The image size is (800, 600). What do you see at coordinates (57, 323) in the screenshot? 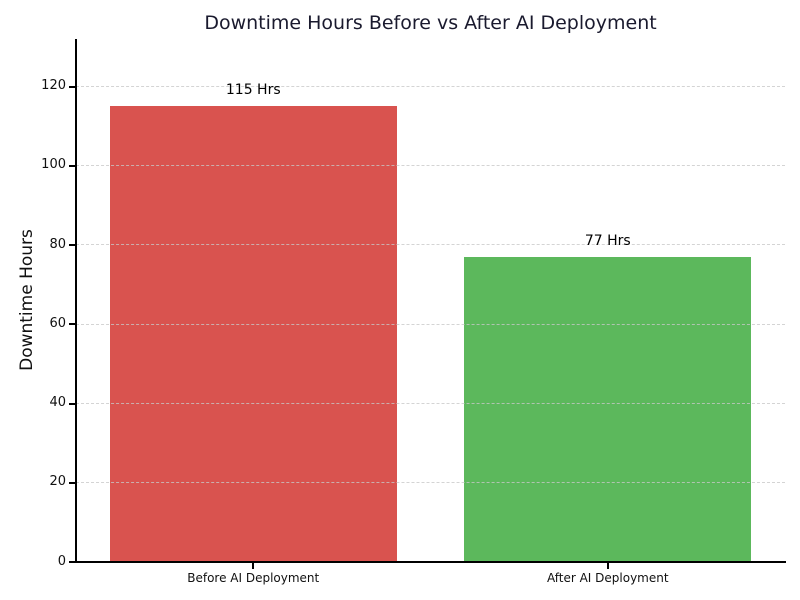
I see `y-tick-label: 60` at bounding box center [57, 323].